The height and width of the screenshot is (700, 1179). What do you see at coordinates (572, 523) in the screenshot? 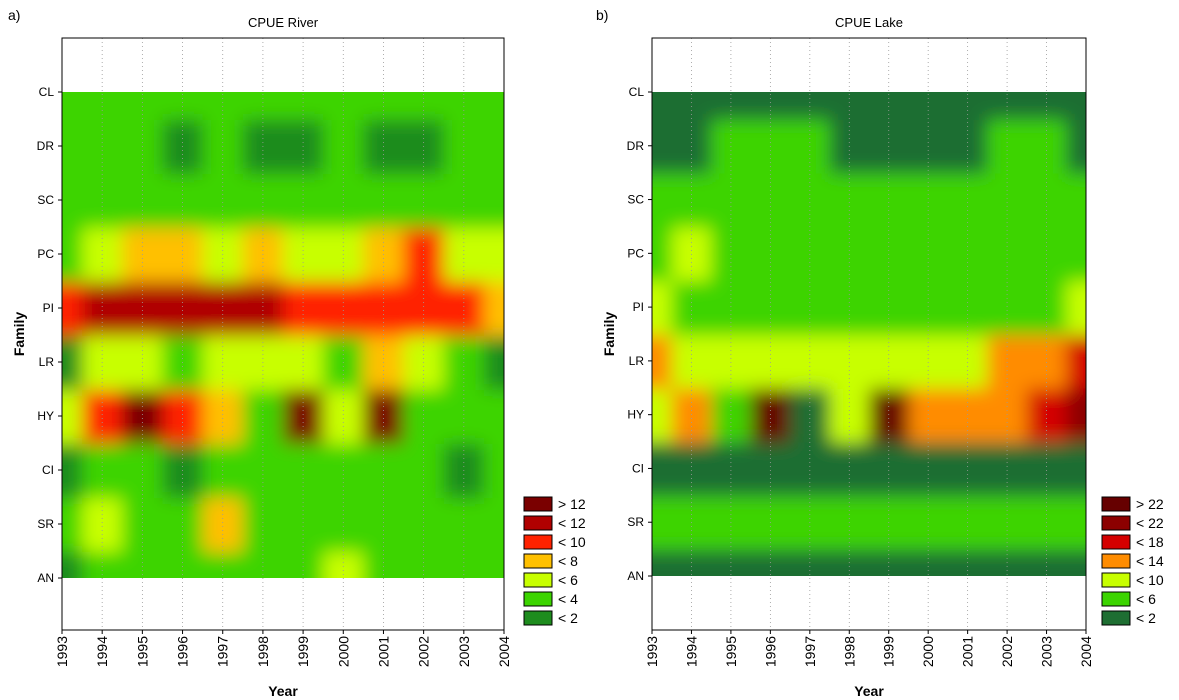
I see `legend-label: < 12` at bounding box center [572, 523].